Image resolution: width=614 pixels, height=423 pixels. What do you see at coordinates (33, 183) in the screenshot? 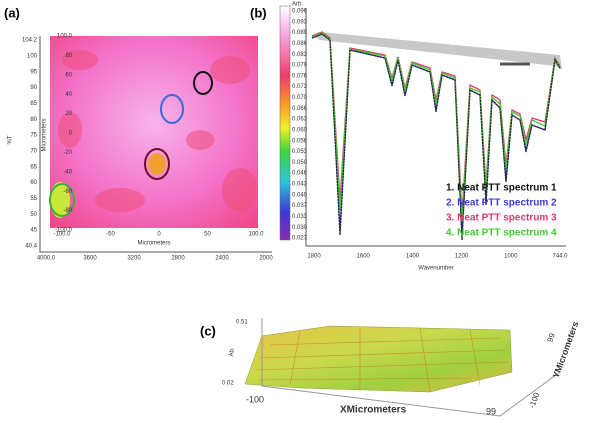
I see `y-tick-label: 60` at bounding box center [33, 183].